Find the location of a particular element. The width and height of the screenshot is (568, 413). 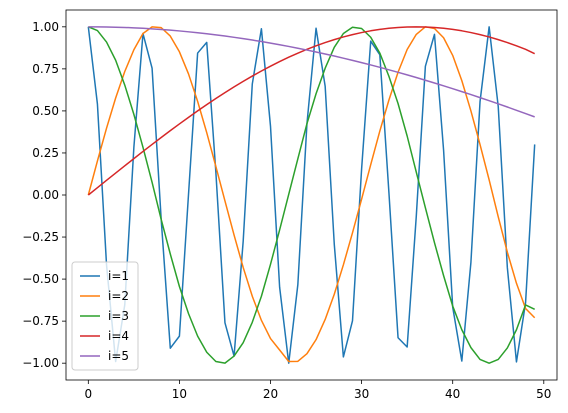

y-tick-label: −0.75 is located at coordinates (40, 321).